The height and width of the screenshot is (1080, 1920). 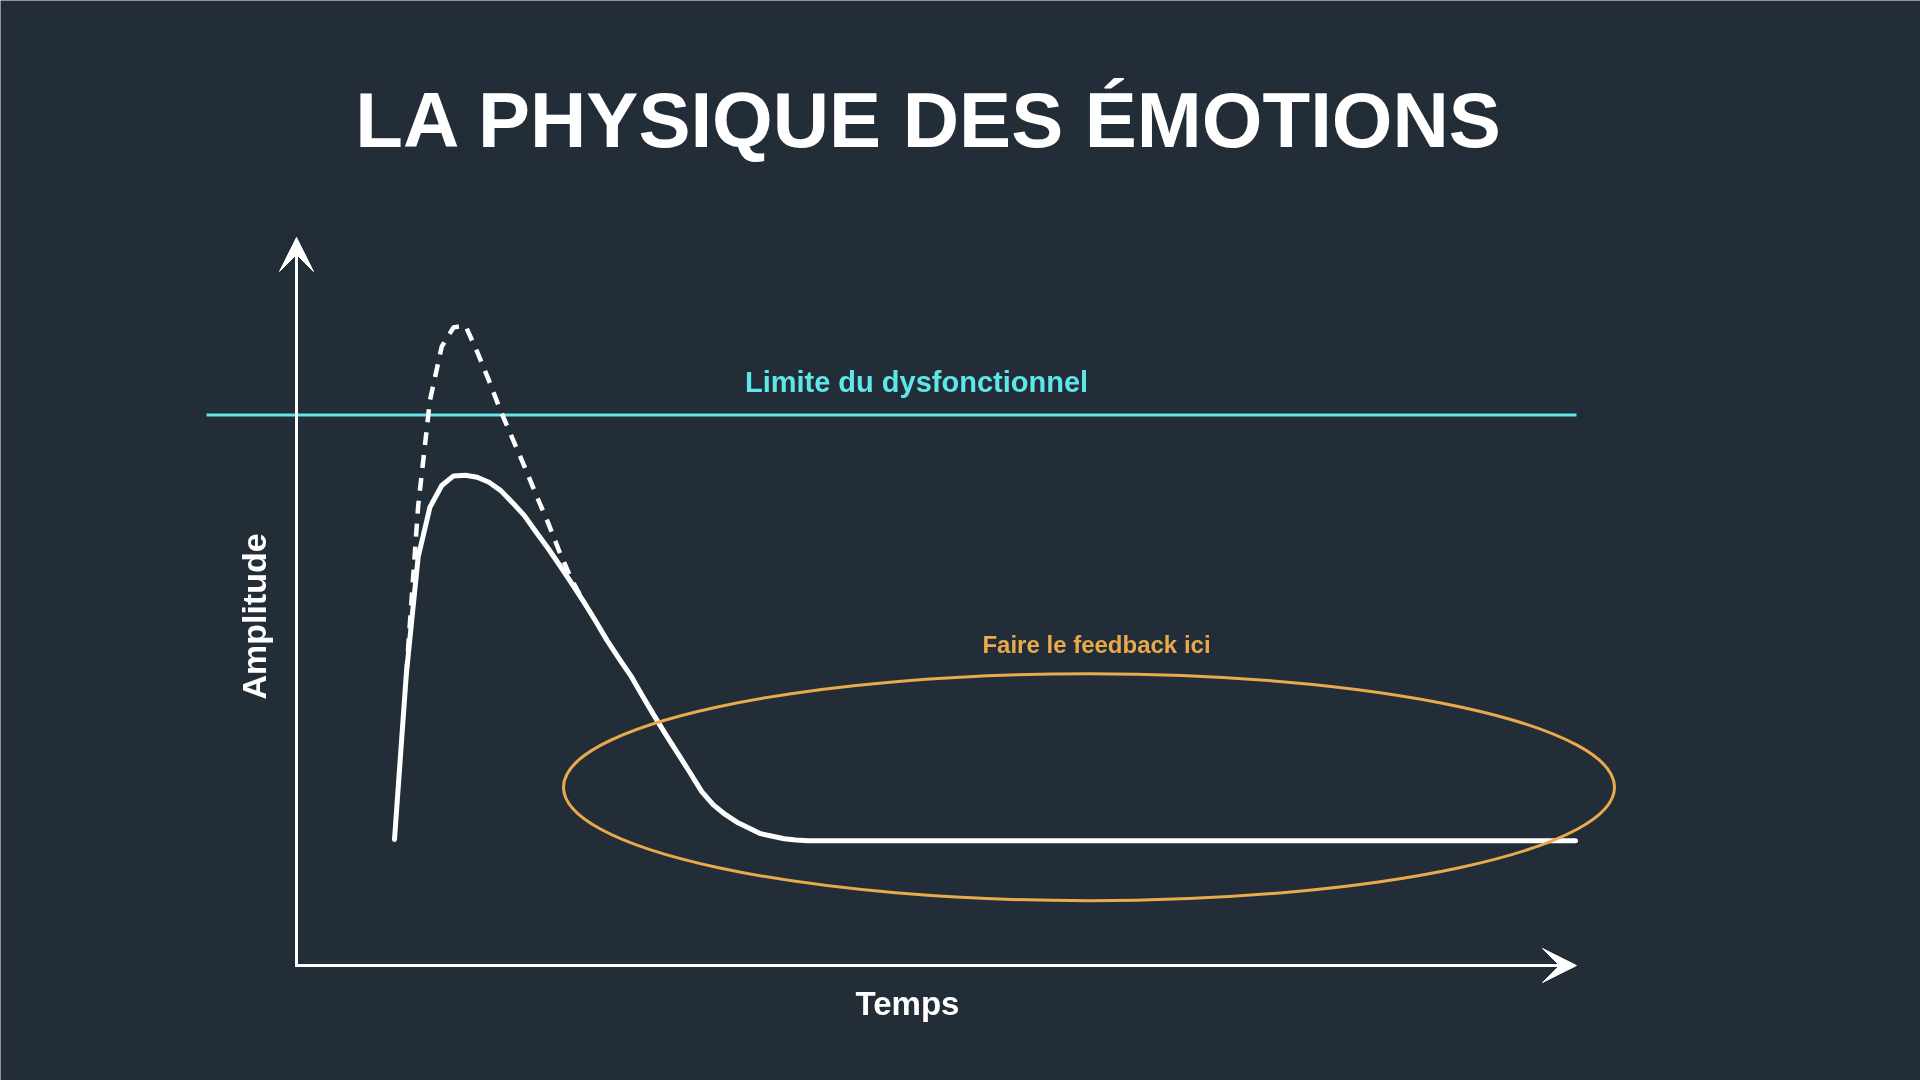 I want to click on y-axis-title: Amplitude, so click(x=253, y=616).